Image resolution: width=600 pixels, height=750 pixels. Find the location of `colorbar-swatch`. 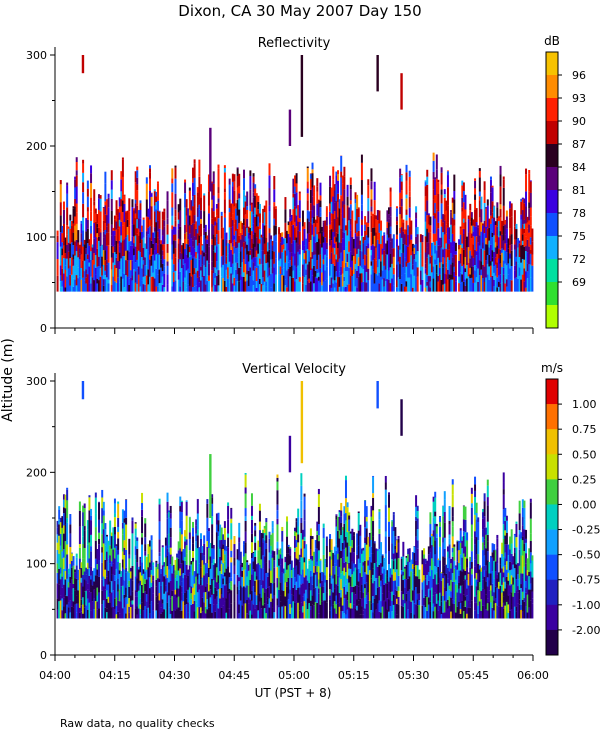

colorbar-swatch is located at coordinates (552, 110).